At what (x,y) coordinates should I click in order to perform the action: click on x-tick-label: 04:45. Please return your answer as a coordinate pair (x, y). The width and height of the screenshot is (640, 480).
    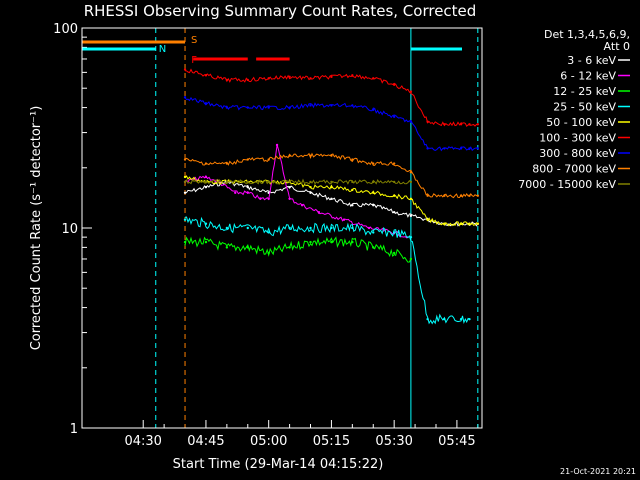
    Looking at the image, I should click on (205, 441).